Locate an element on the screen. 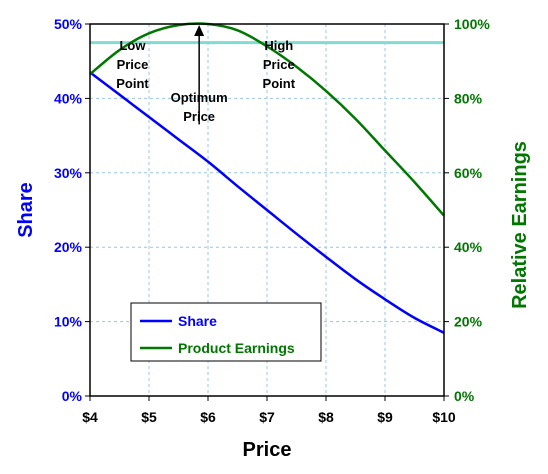  x-tick-label: $7 is located at coordinates (267, 417).